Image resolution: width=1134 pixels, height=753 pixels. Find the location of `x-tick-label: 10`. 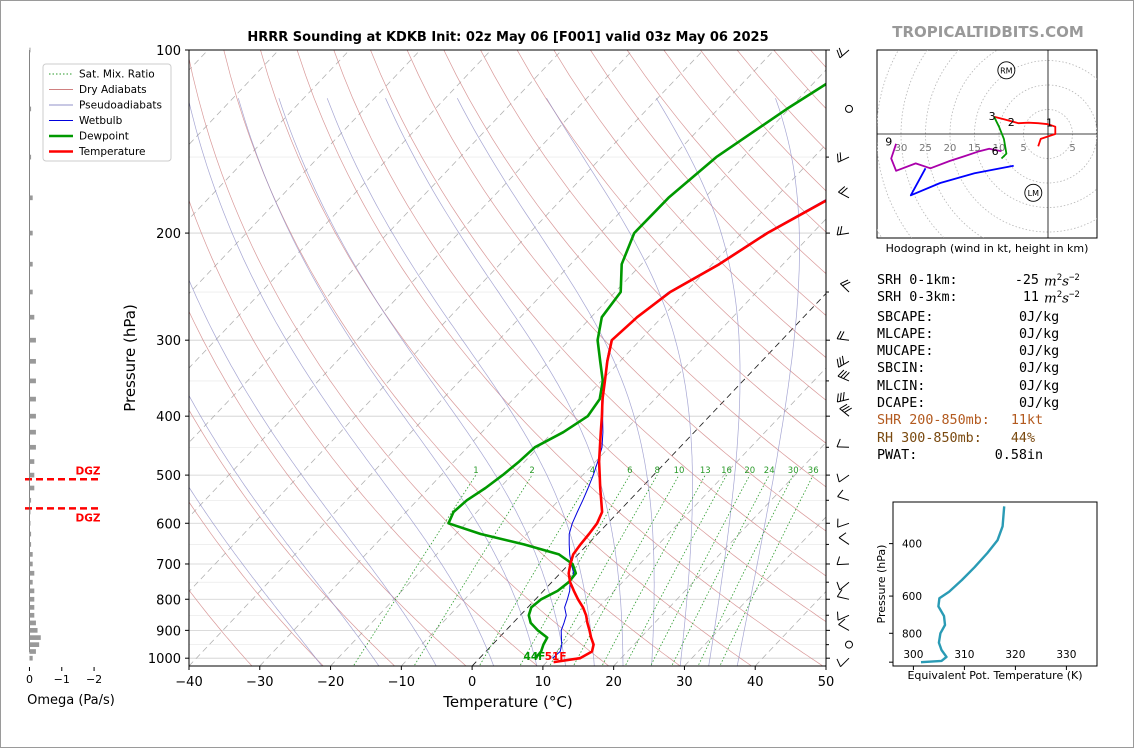

x-tick-label: 10 is located at coordinates (543, 682).